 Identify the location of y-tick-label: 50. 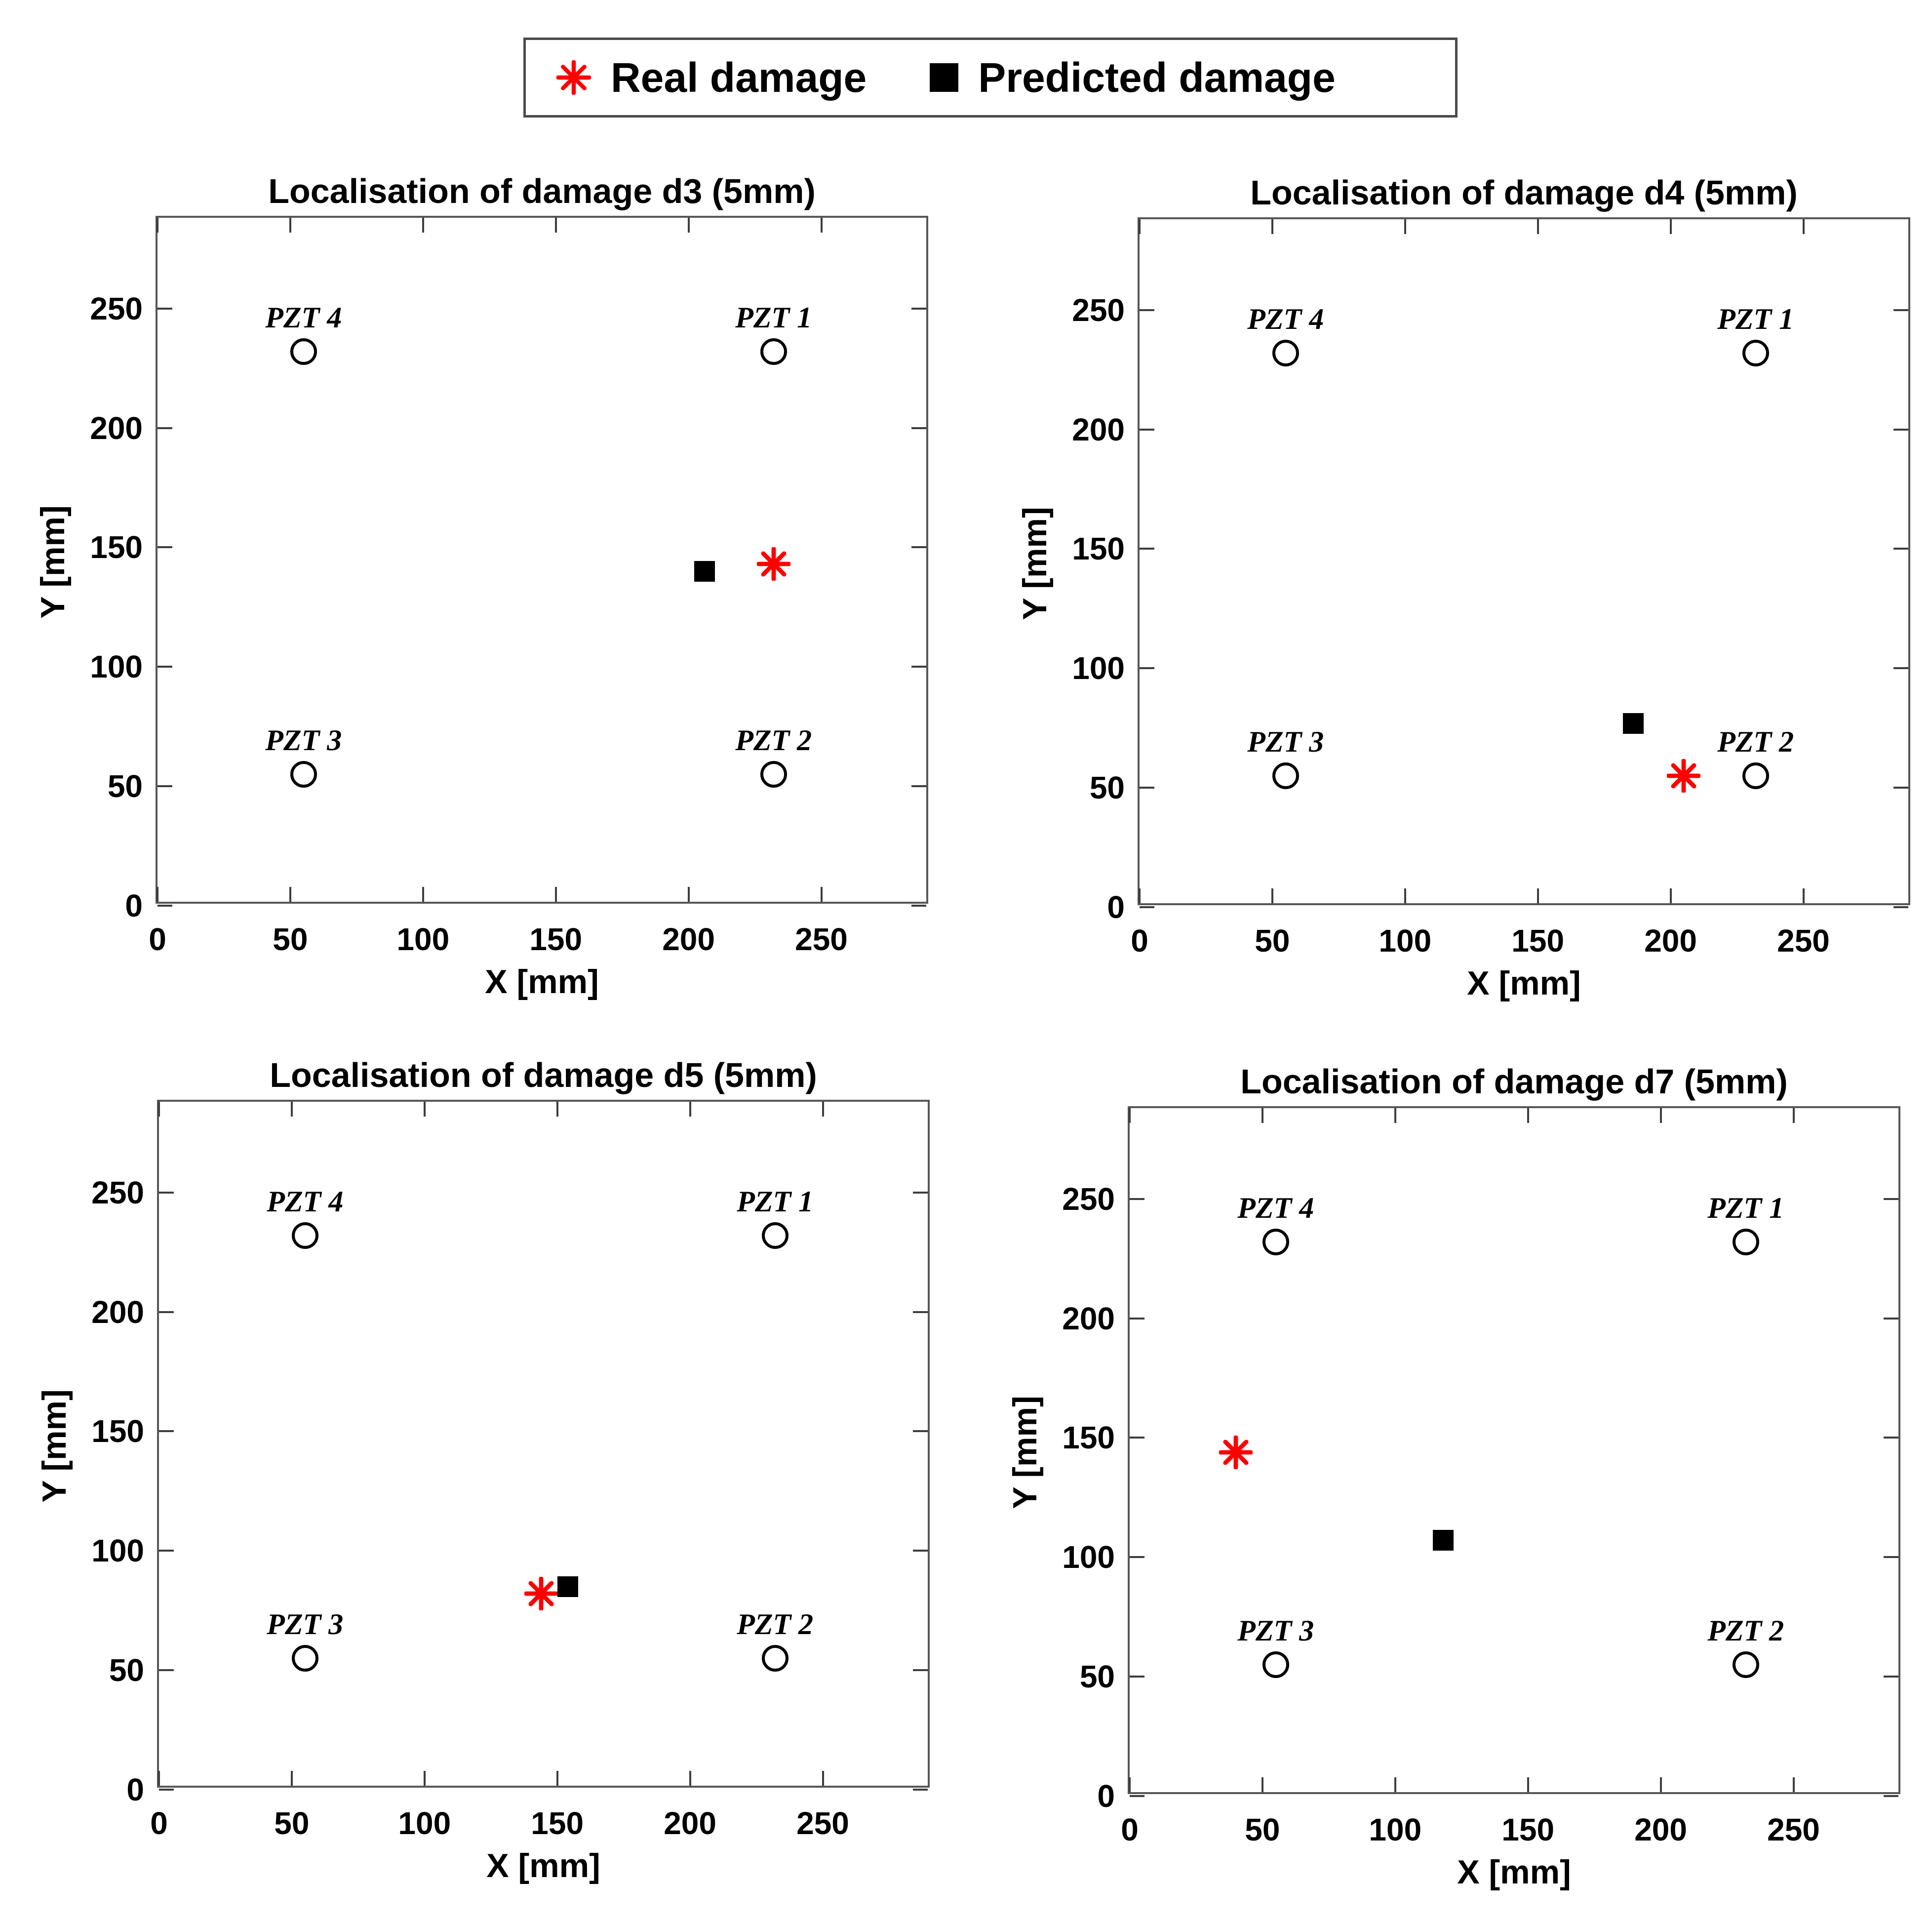
(125, 786).